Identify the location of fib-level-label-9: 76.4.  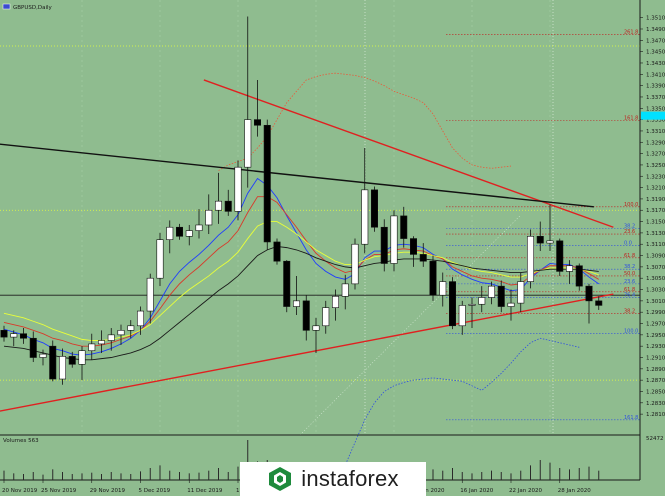
(629, 295).